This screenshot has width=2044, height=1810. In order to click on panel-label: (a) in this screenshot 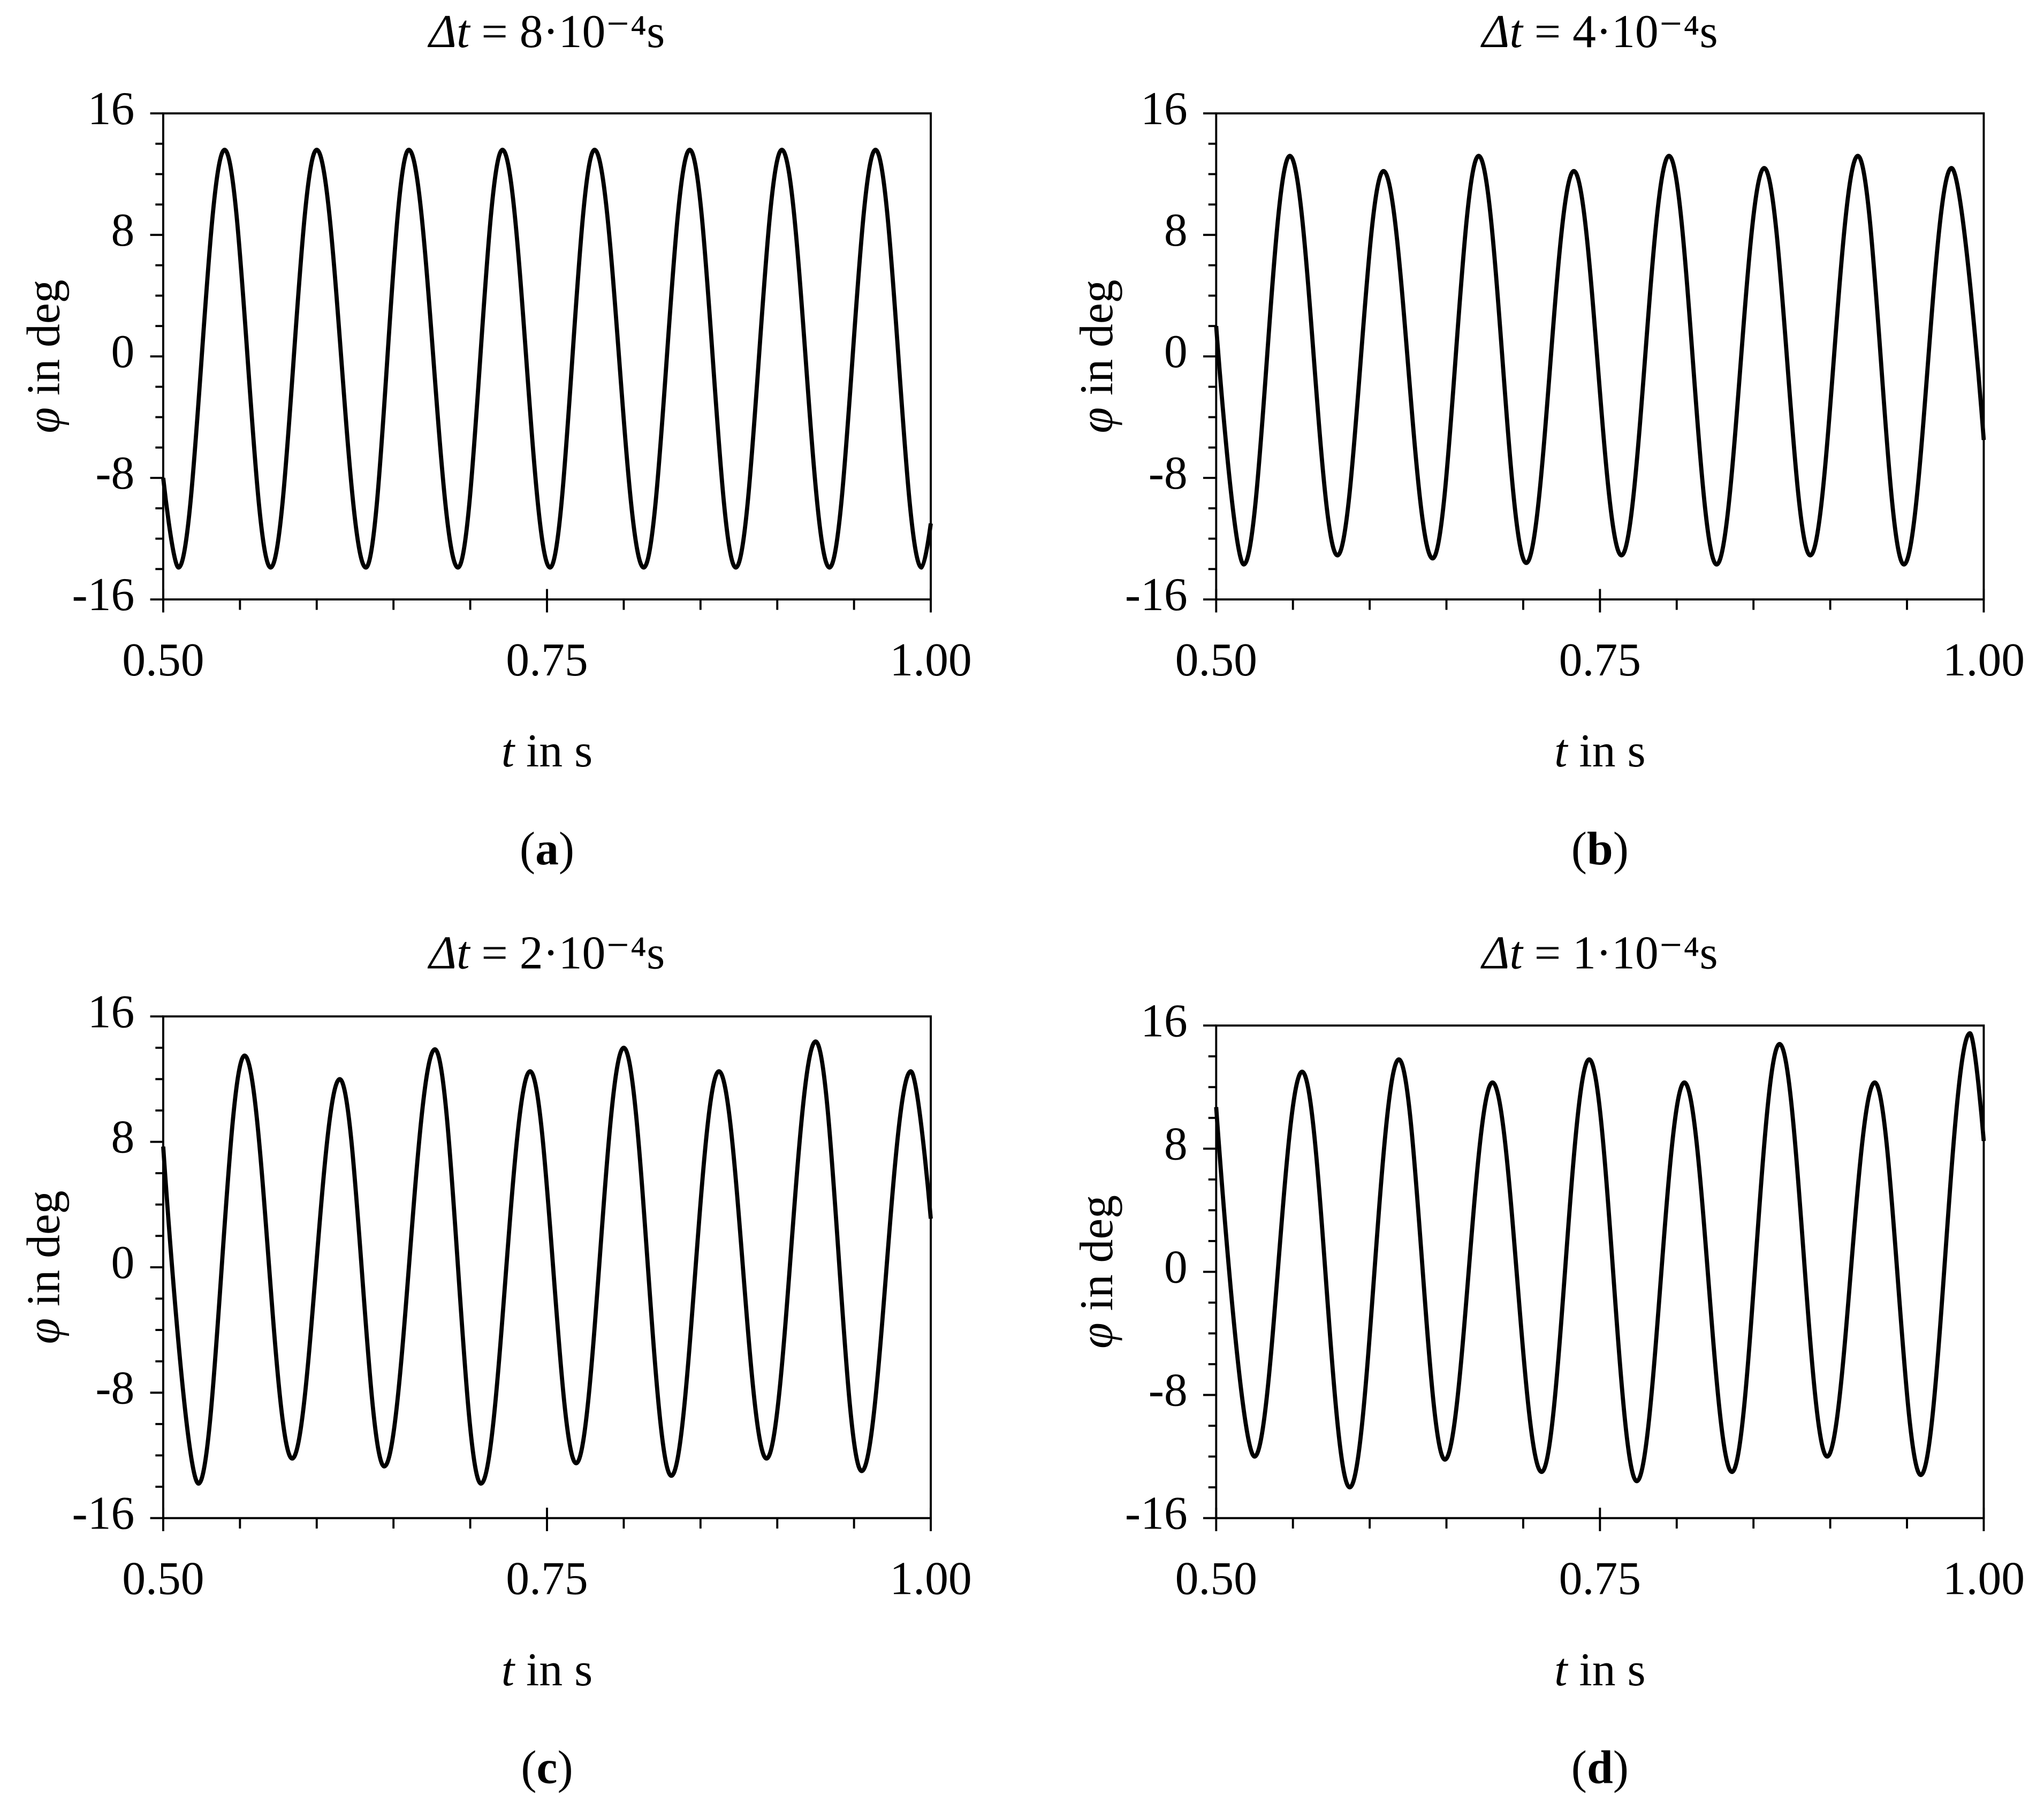, I will do `click(547, 848)`.